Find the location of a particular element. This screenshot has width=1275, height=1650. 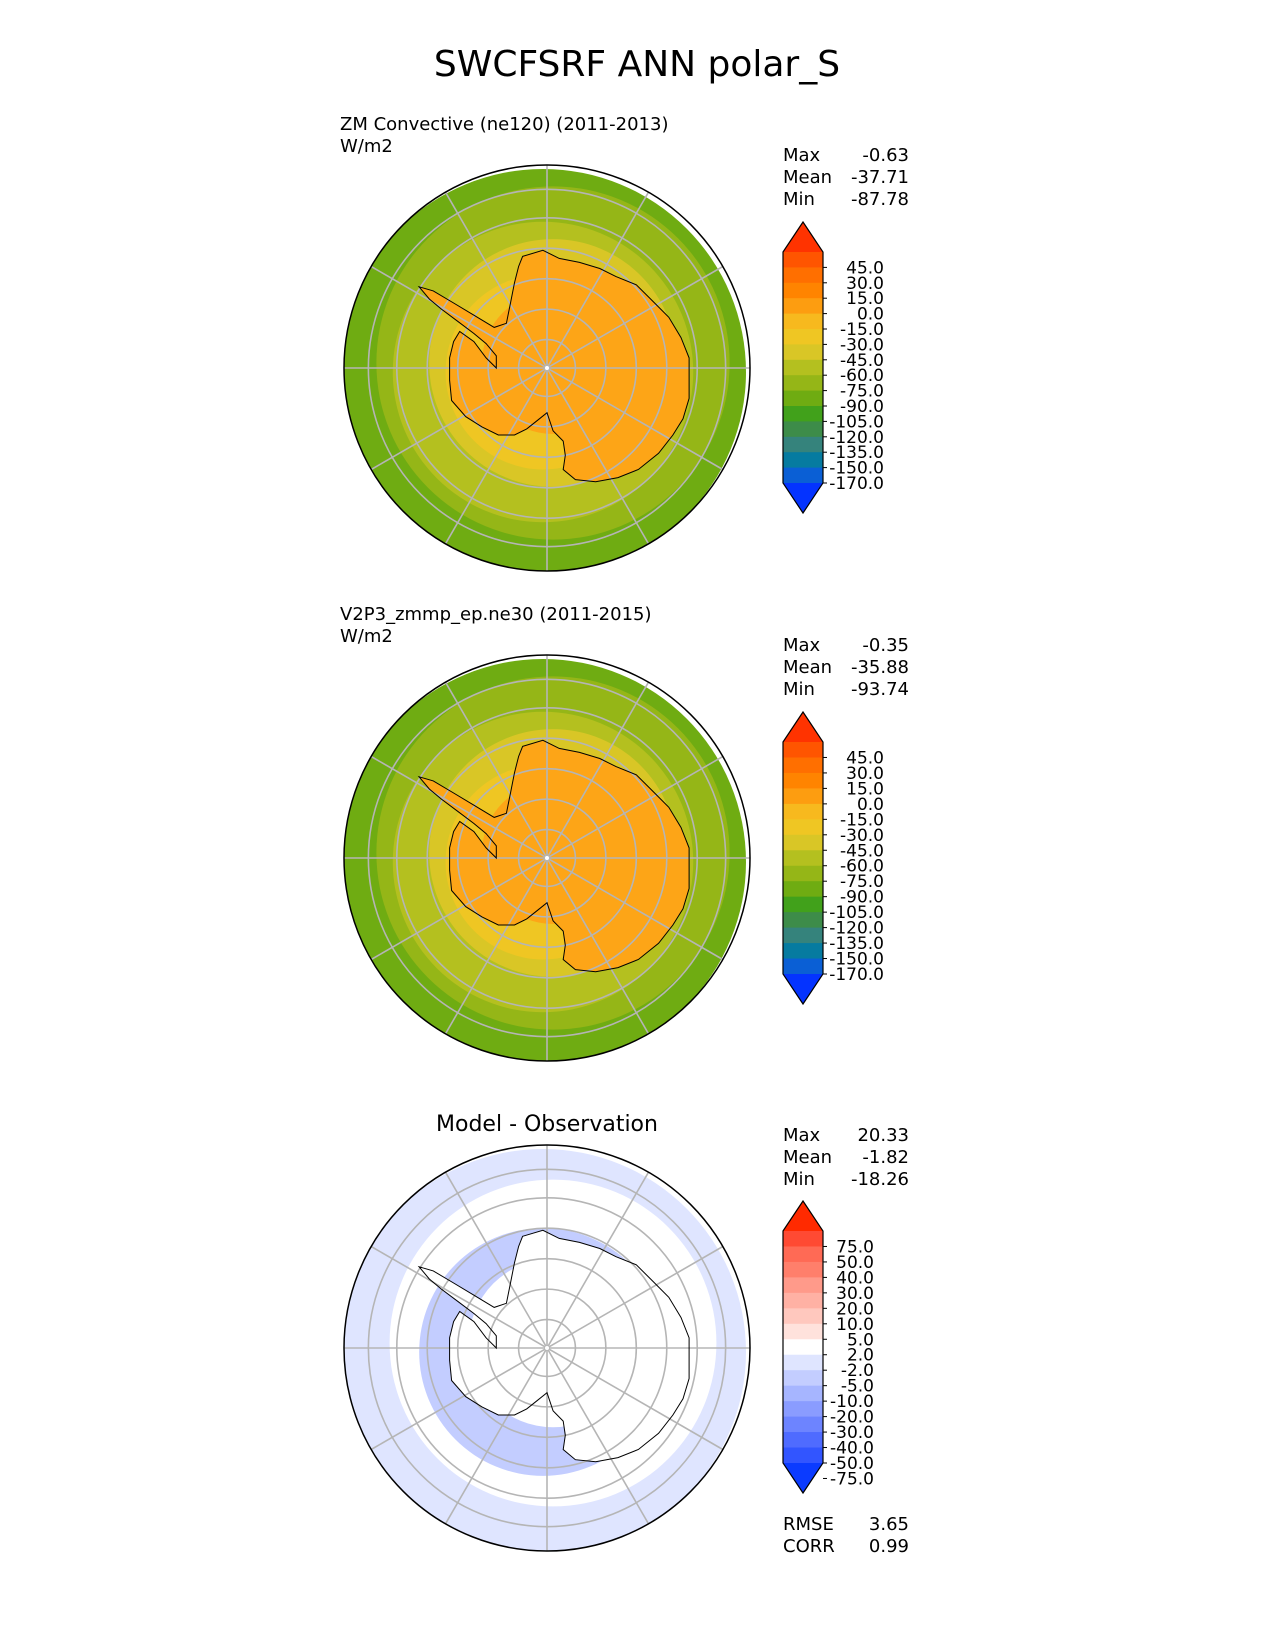

panel-title: ZM Convective (ne120) (2011-2013) is located at coordinates (504, 124).